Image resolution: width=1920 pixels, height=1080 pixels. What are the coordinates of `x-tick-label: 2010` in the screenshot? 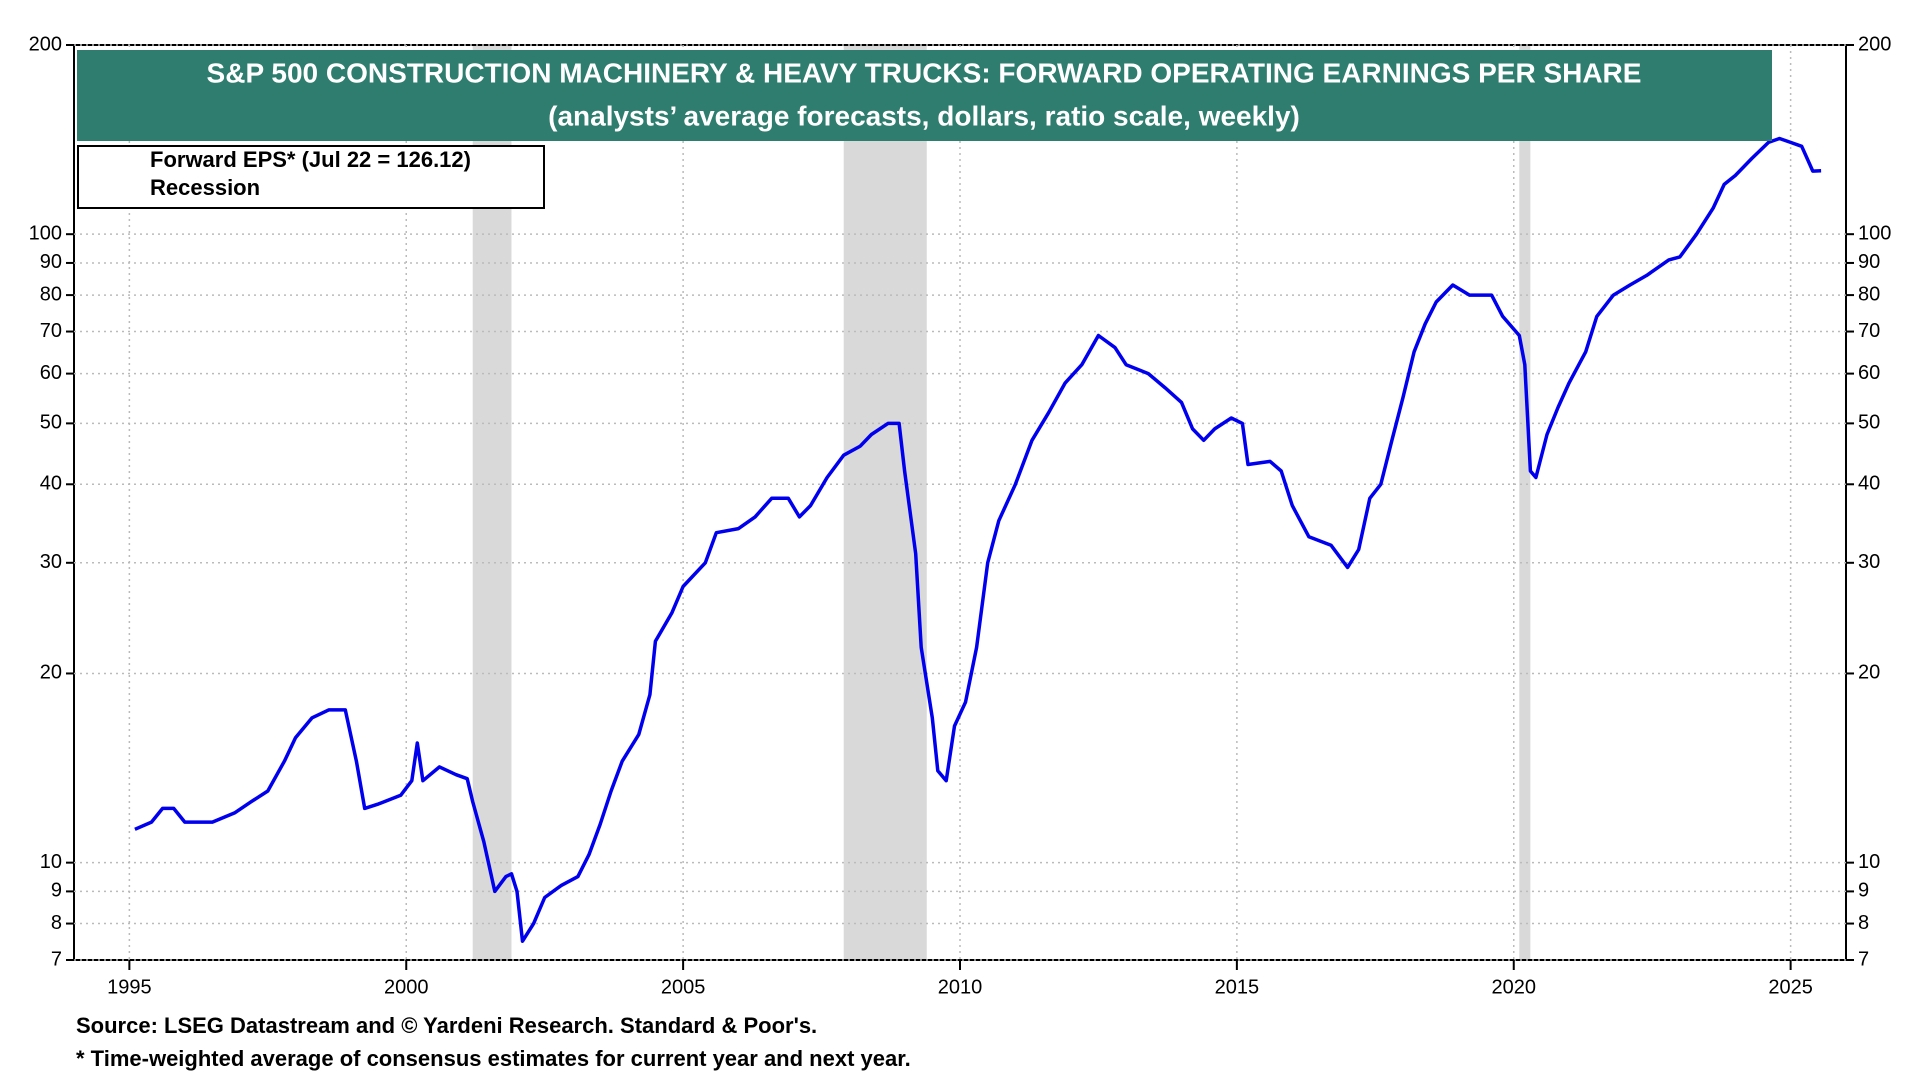 It's located at (960, 987).